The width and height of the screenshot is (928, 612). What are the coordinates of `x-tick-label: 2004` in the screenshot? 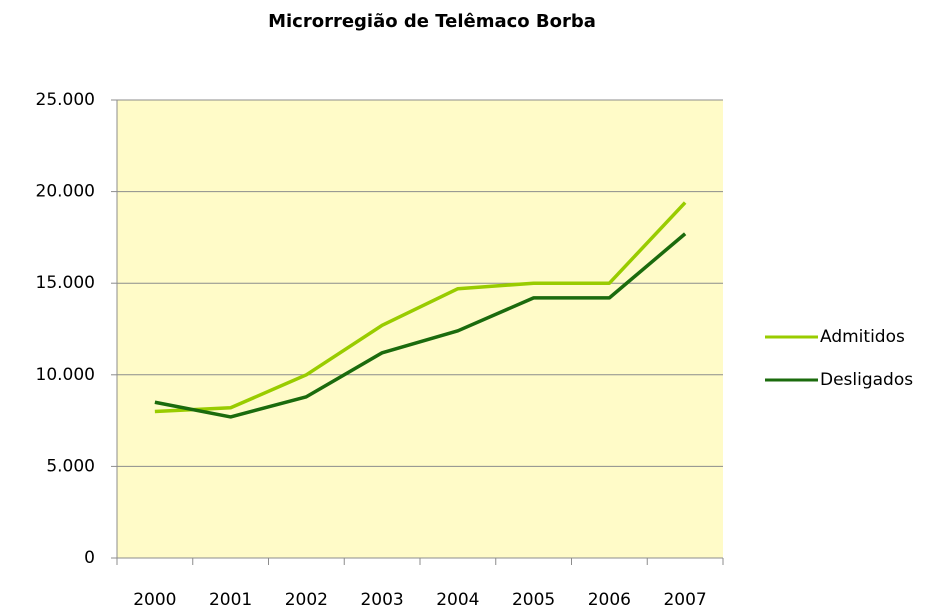 It's located at (457, 600).